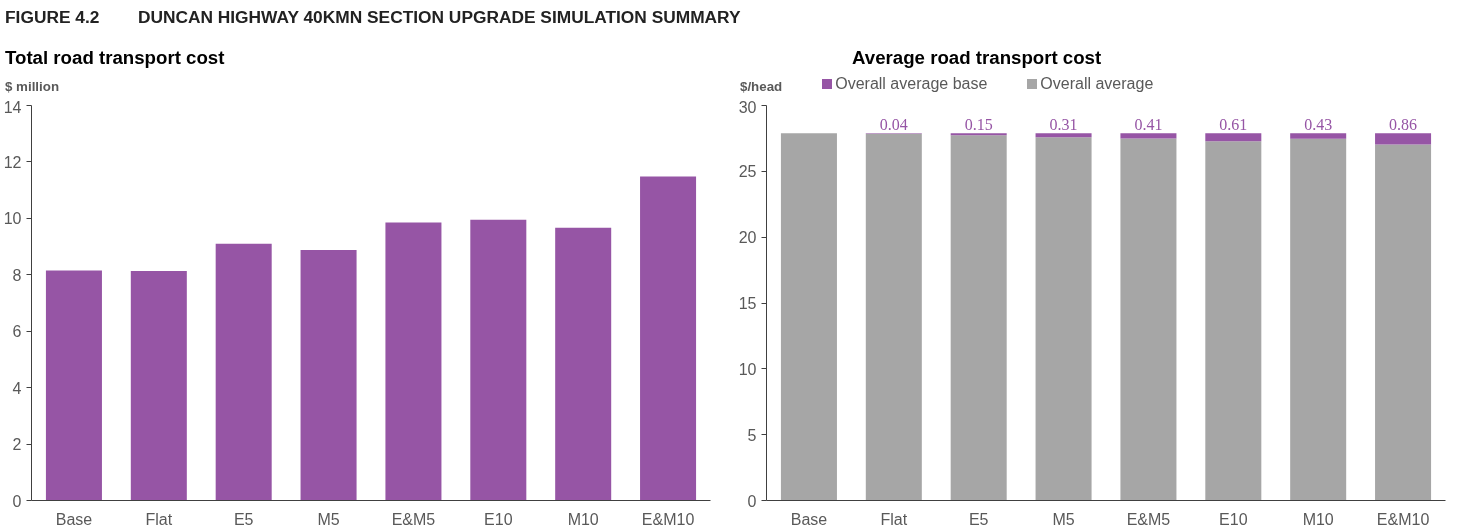 The image size is (1467, 530). What do you see at coordinates (1063, 125) in the screenshot?
I see `data-label: 0.31` at bounding box center [1063, 125].